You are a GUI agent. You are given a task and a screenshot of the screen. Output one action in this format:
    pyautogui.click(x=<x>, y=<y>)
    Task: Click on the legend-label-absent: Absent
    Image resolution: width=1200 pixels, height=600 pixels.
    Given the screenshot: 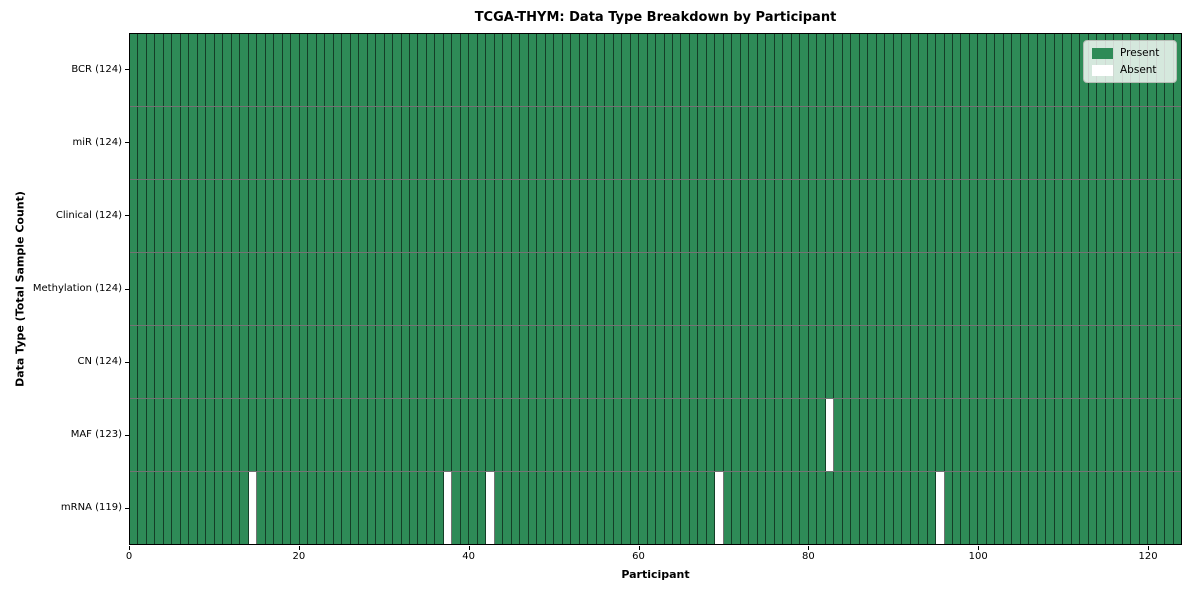 What is the action you would take?
    pyautogui.click(x=1138, y=70)
    